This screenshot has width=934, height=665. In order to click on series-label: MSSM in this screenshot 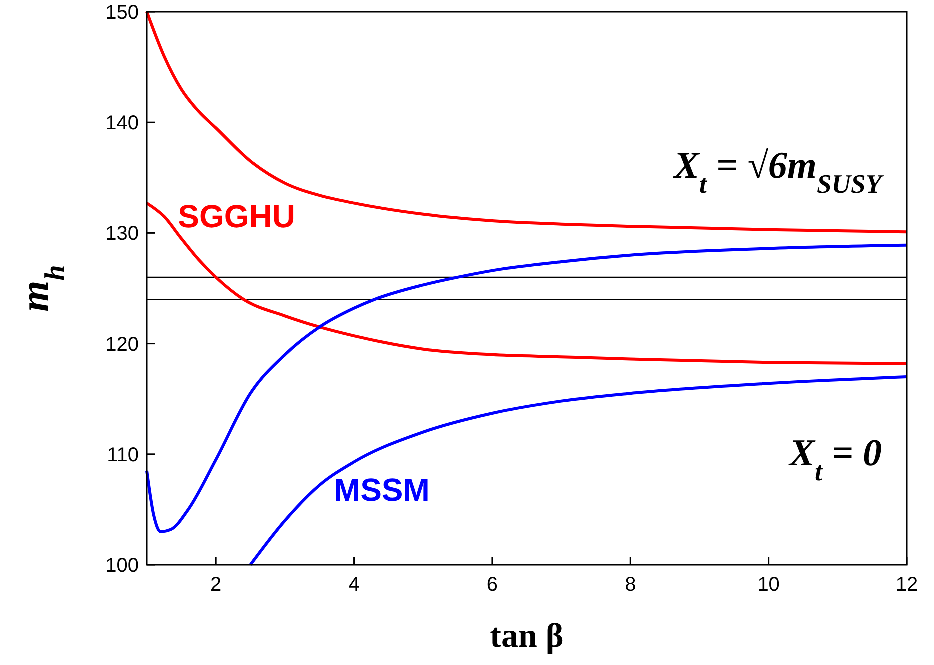, I will do `click(382, 490)`.